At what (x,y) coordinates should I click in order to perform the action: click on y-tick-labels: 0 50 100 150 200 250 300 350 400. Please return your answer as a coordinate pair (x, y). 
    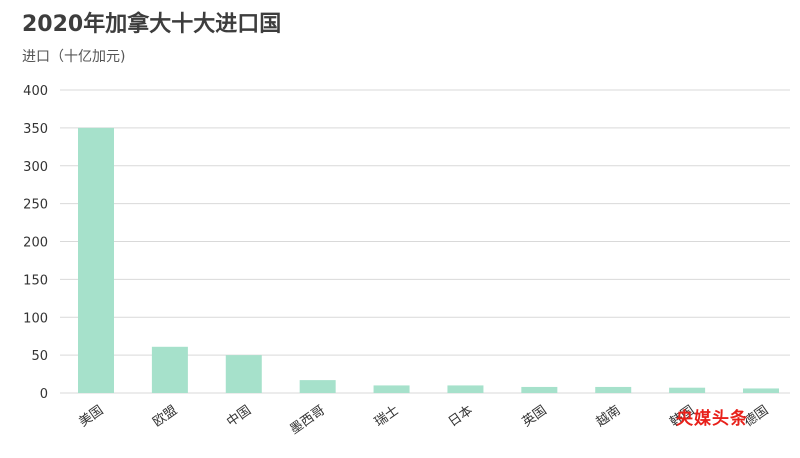
    Looking at the image, I should click on (35, 243).